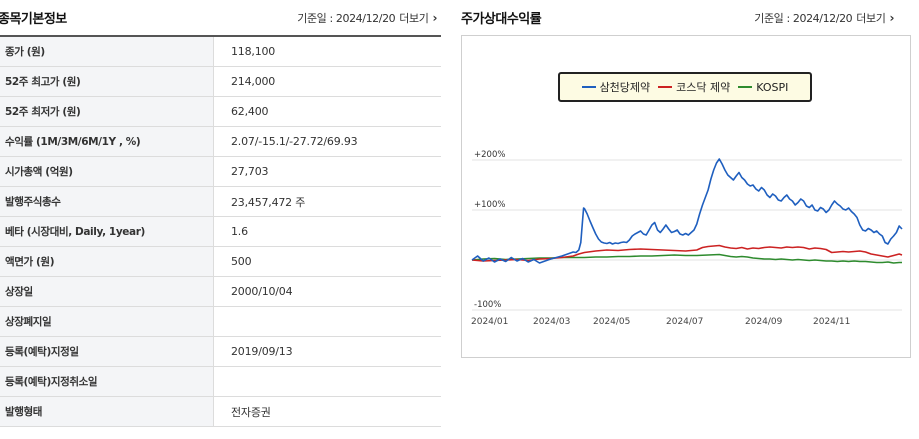 Image resolution: width=919 pixels, height=439 pixels. Describe the element at coordinates (107, 201) in the screenshot. I see `info-row-label: 발행주식총수` at that location.